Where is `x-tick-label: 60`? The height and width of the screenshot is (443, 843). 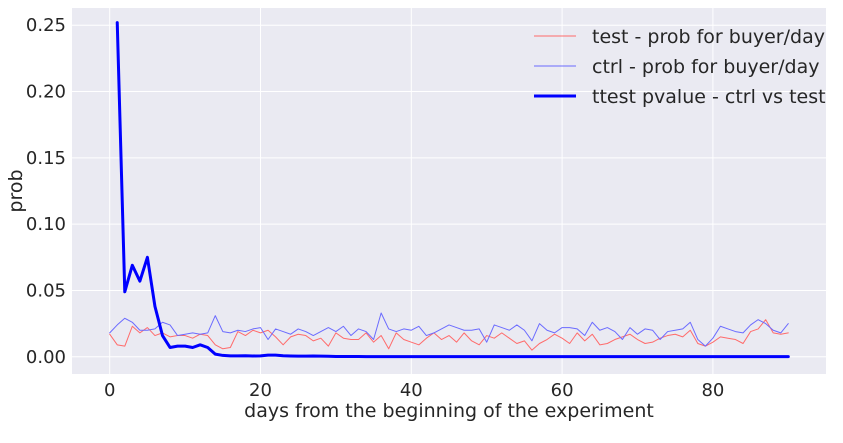
x-tick-label: 60 is located at coordinates (562, 390).